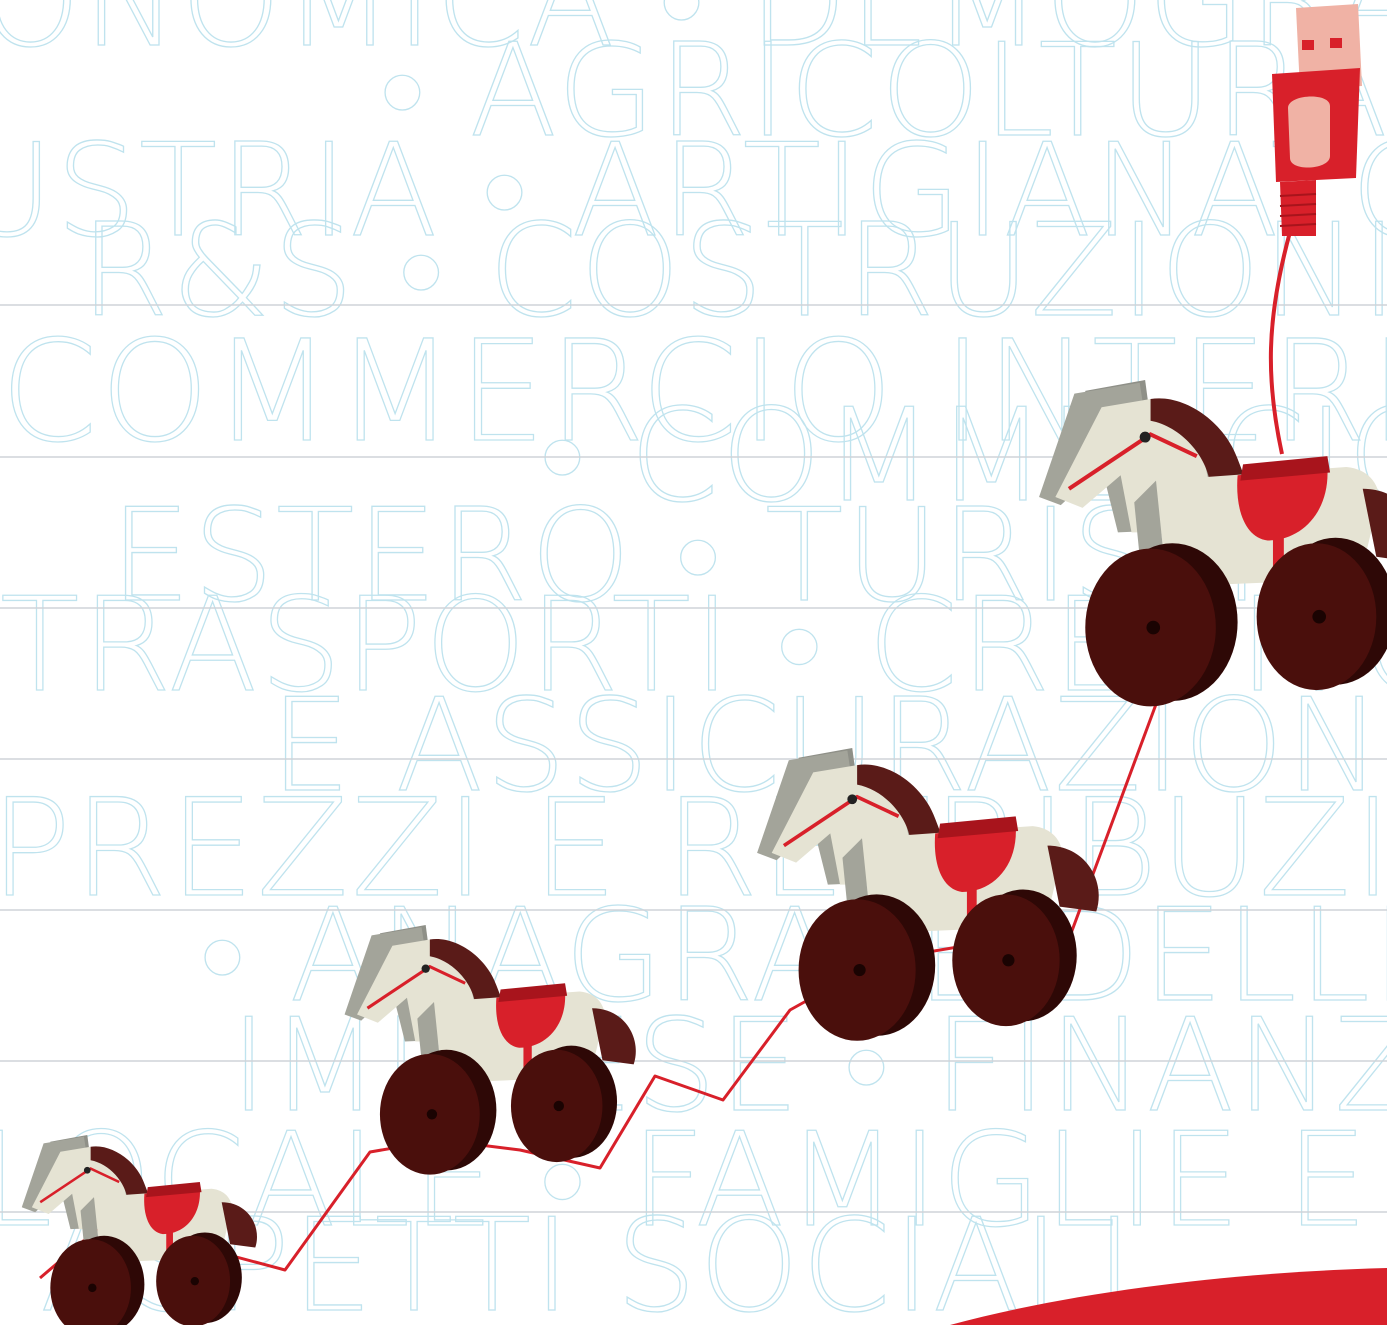 The width and height of the screenshot is (1387, 1325). Describe the element at coordinates (1317, 120) in the screenshot. I see `usb-plug-icon` at that location.